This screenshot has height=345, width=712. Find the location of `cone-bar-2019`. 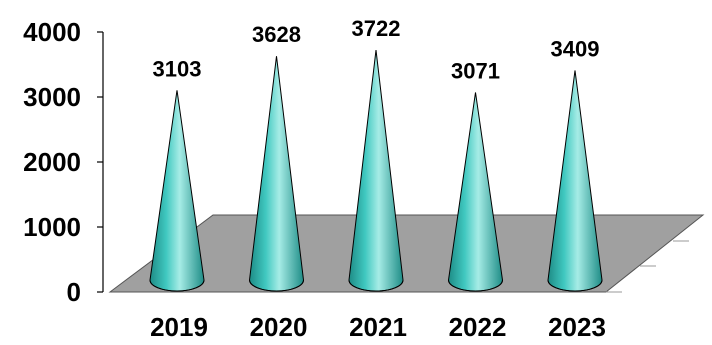

cone-bar-2019 is located at coordinates (177, 191).